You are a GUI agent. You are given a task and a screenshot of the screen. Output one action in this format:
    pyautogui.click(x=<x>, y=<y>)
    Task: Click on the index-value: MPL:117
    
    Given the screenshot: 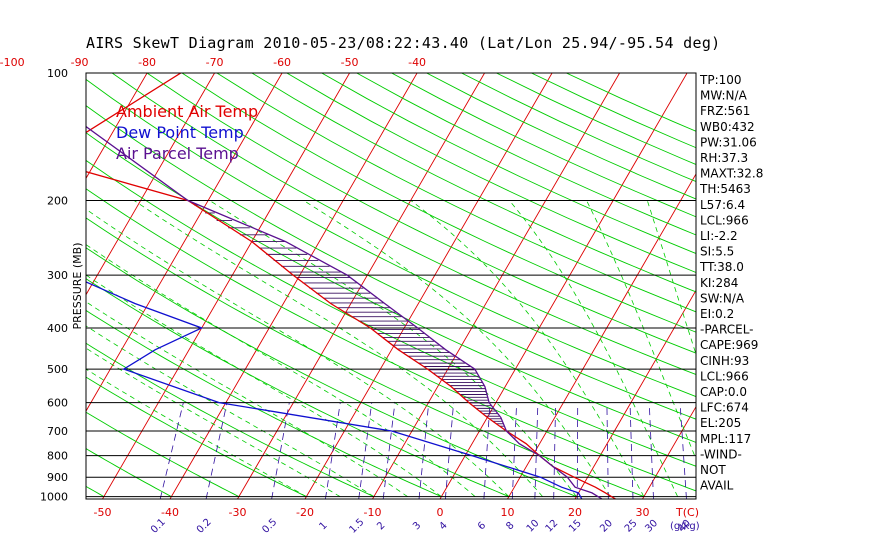 What is the action you would take?
    pyautogui.click(x=725, y=439)
    